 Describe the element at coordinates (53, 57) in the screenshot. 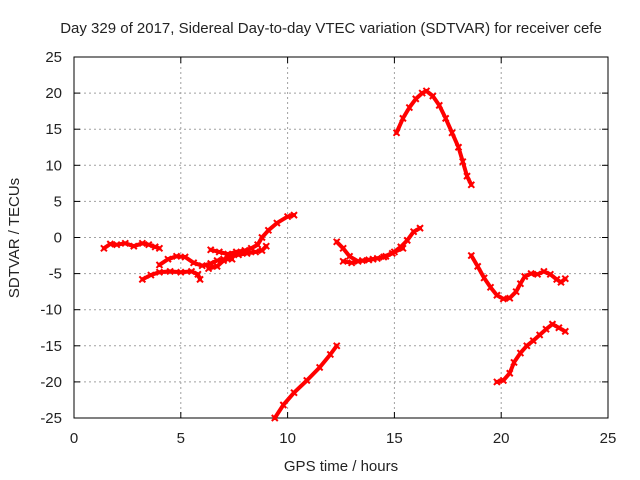

I see `y-tick-label: 25` at that location.